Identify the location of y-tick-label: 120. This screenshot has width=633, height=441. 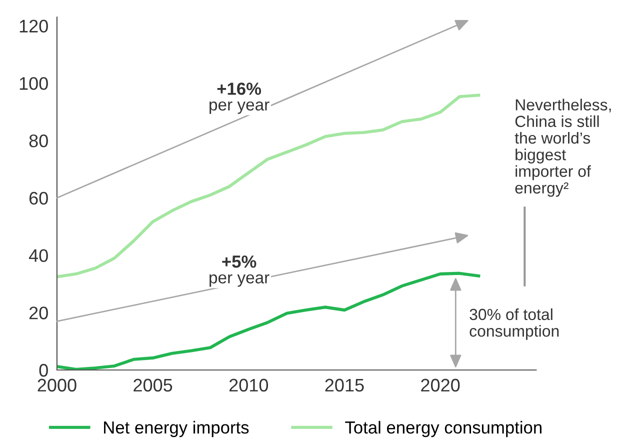
(34, 26).